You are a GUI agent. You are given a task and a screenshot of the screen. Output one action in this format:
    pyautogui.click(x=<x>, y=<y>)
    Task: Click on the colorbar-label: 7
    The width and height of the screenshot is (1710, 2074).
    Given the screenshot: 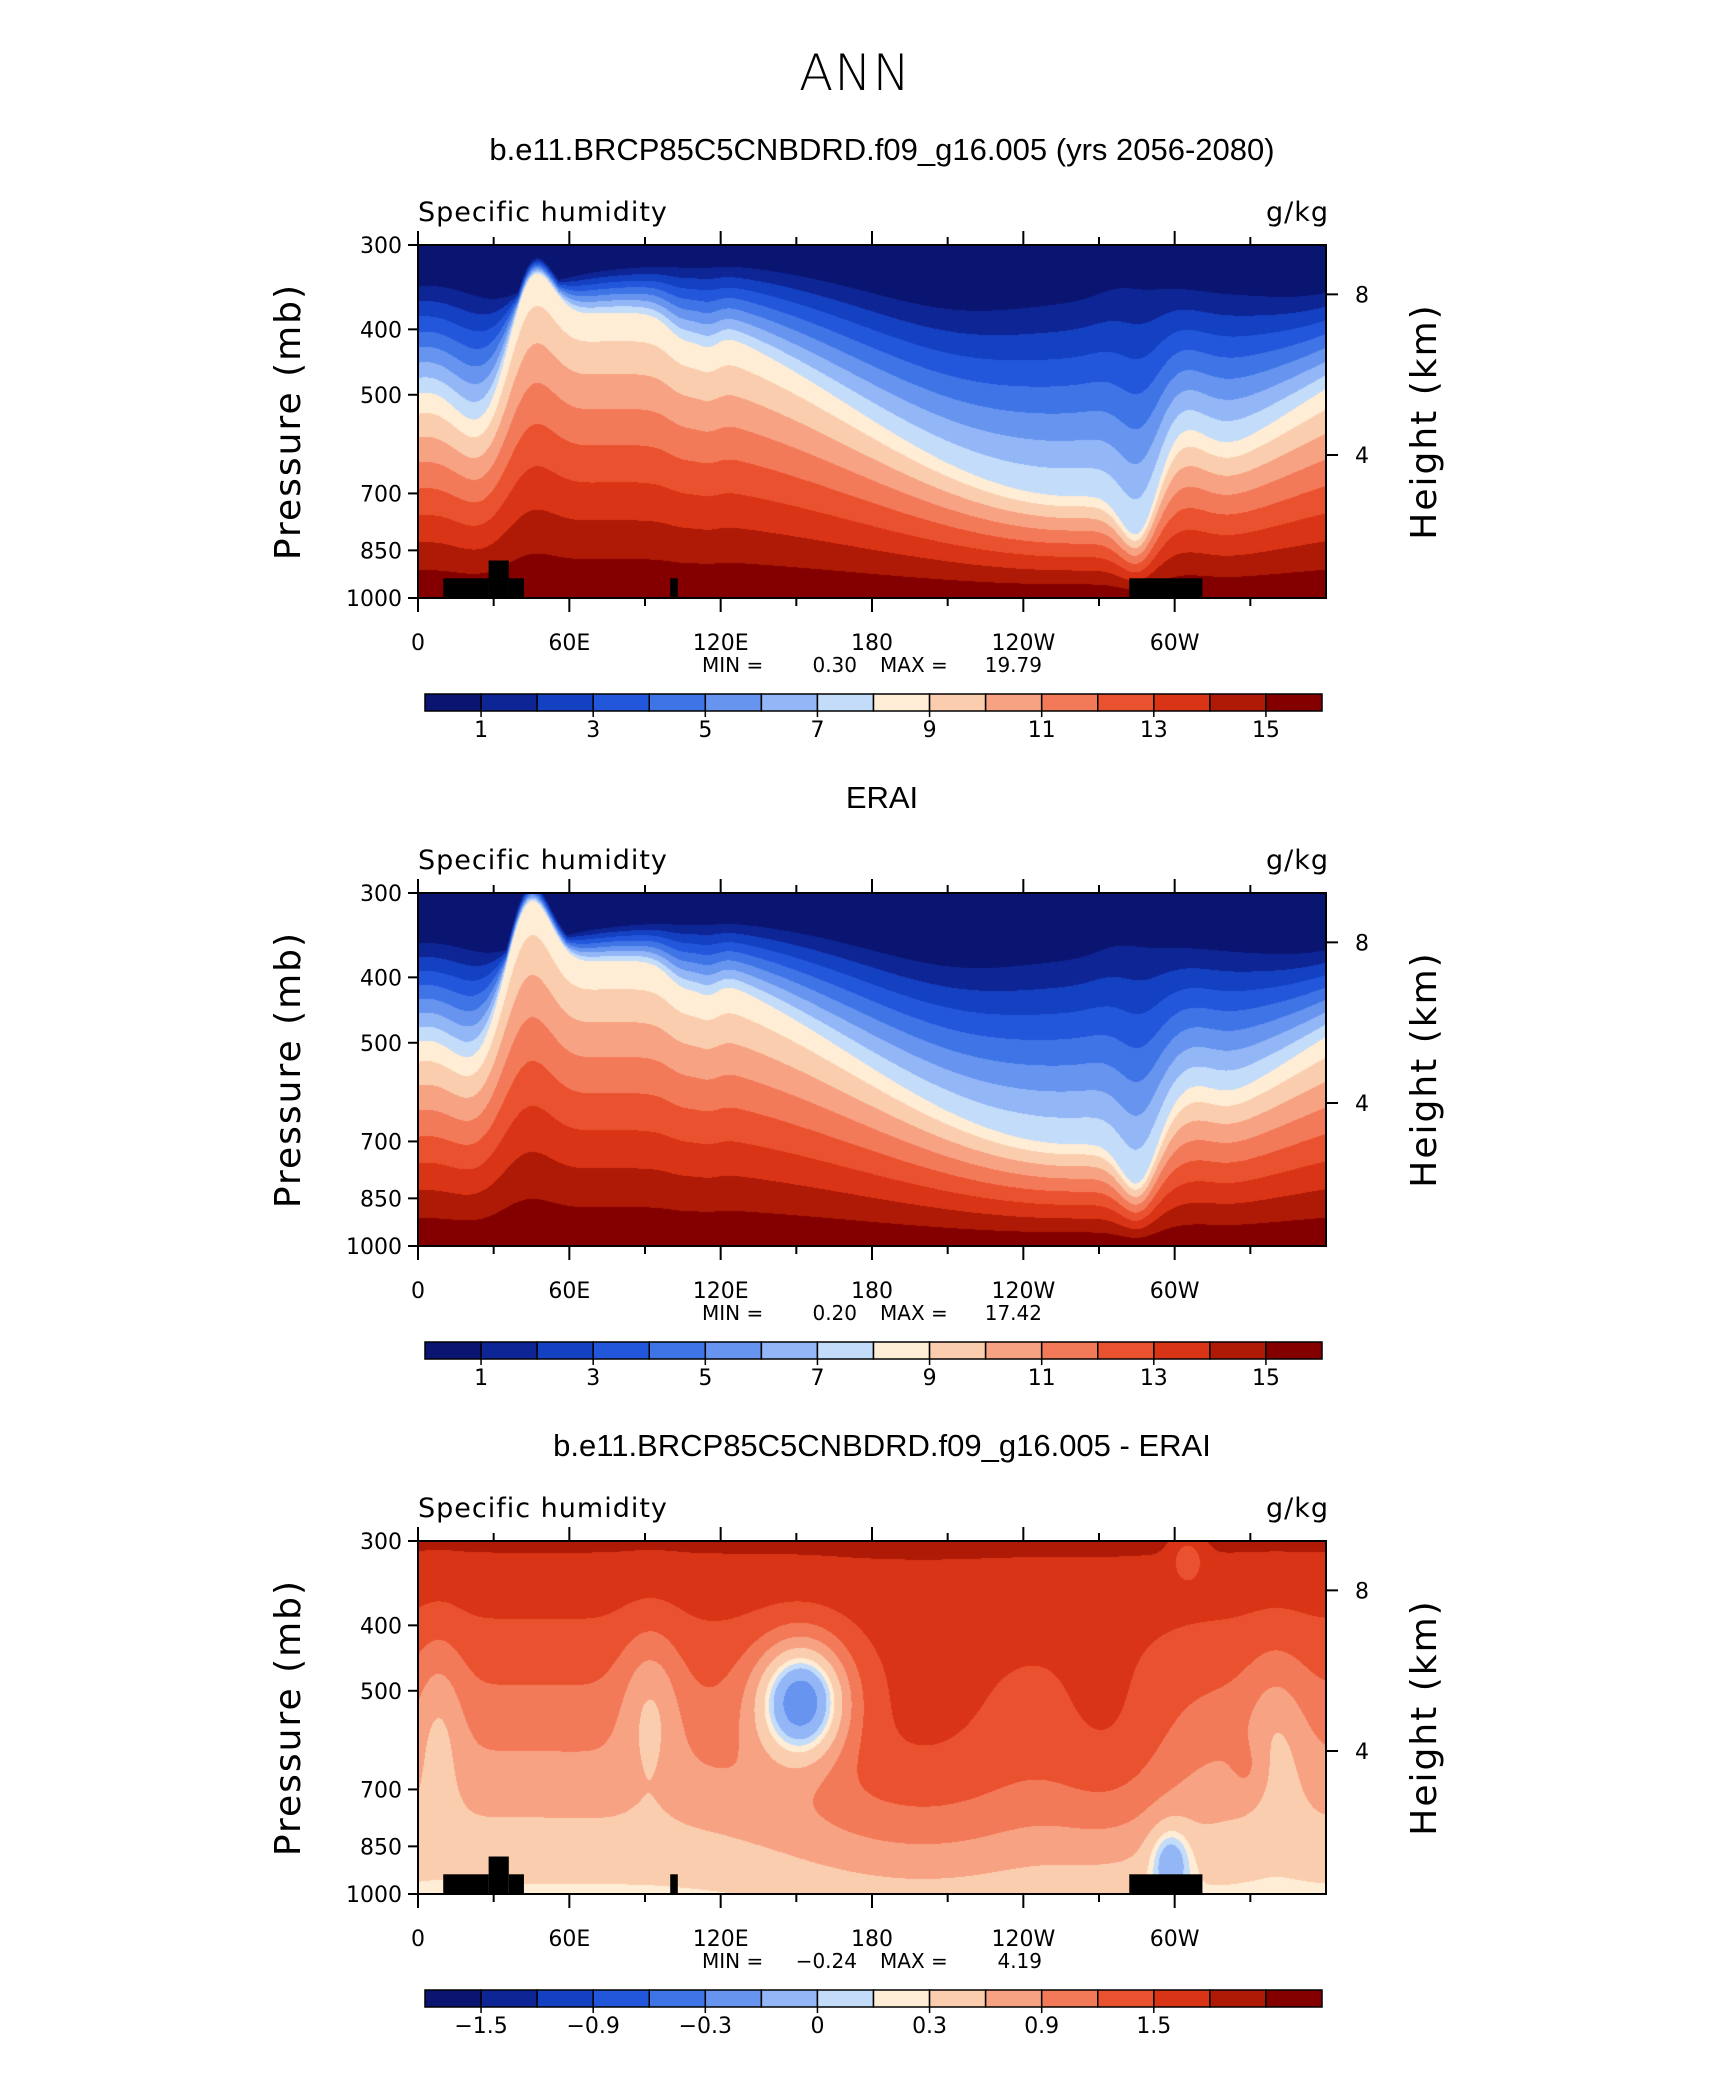 What is the action you would take?
    pyautogui.click(x=817, y=730)
    